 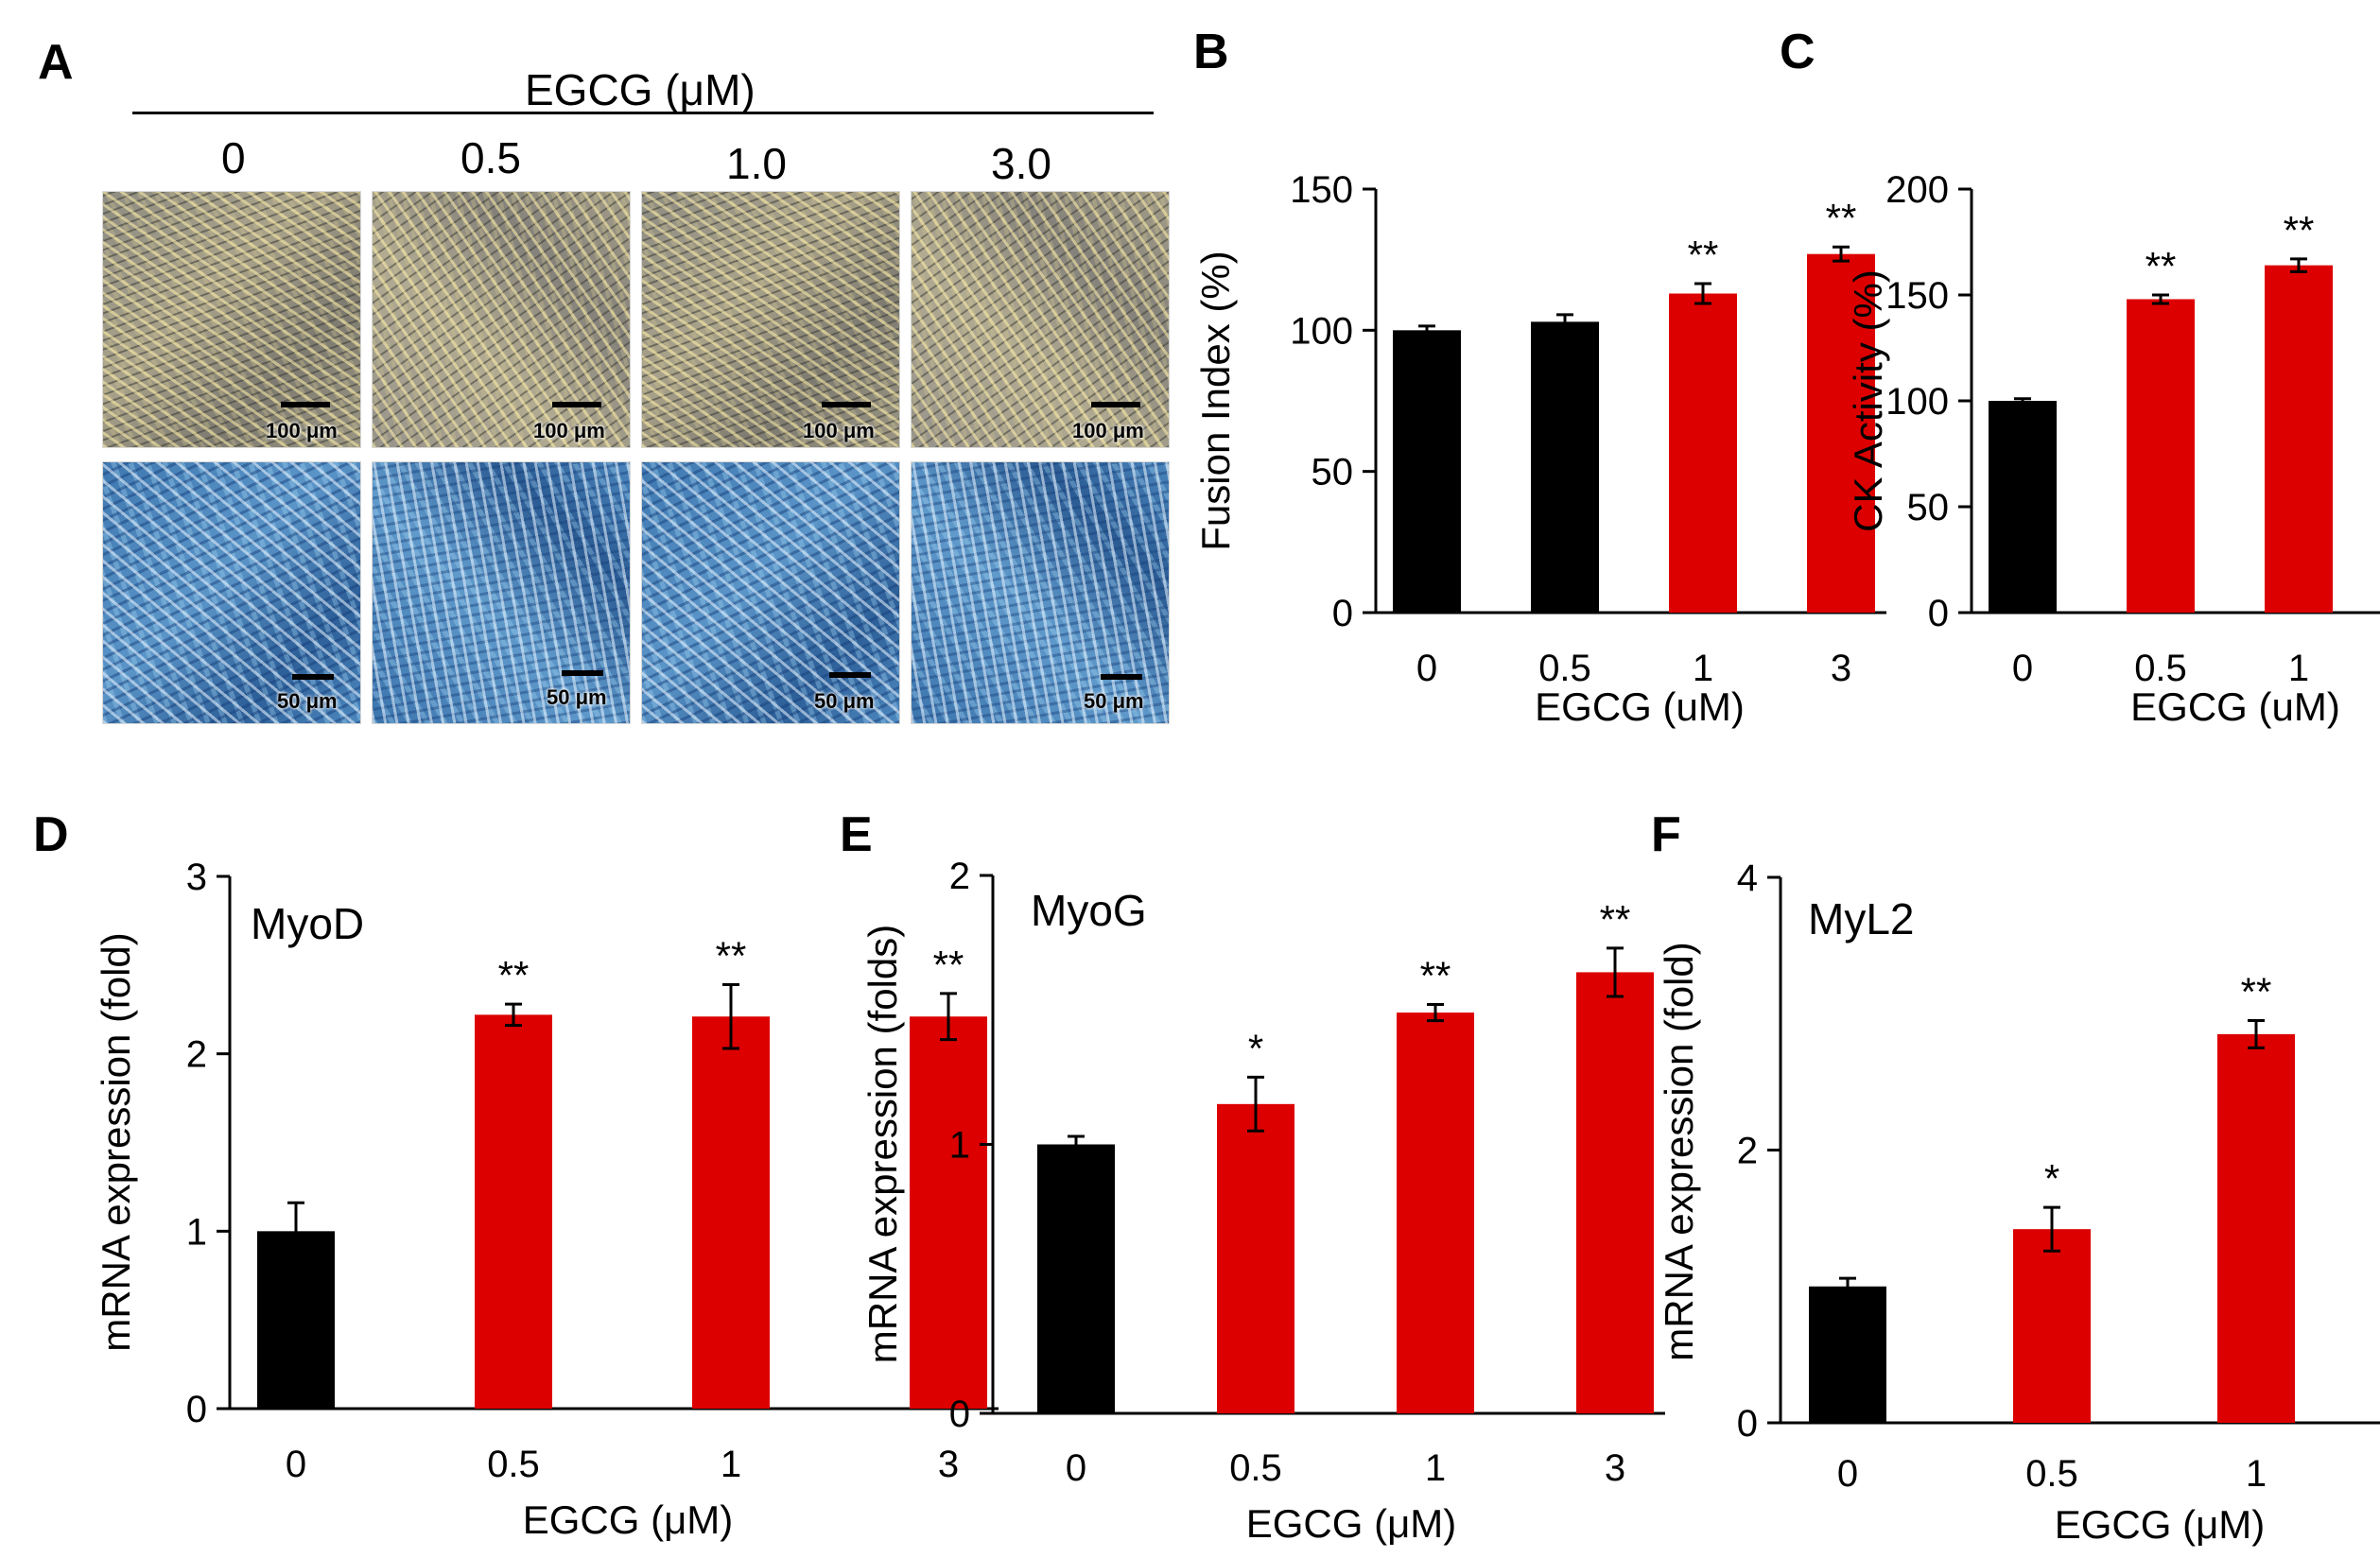 I want to click on significance-label: *, so click(x=1255, y=1048).